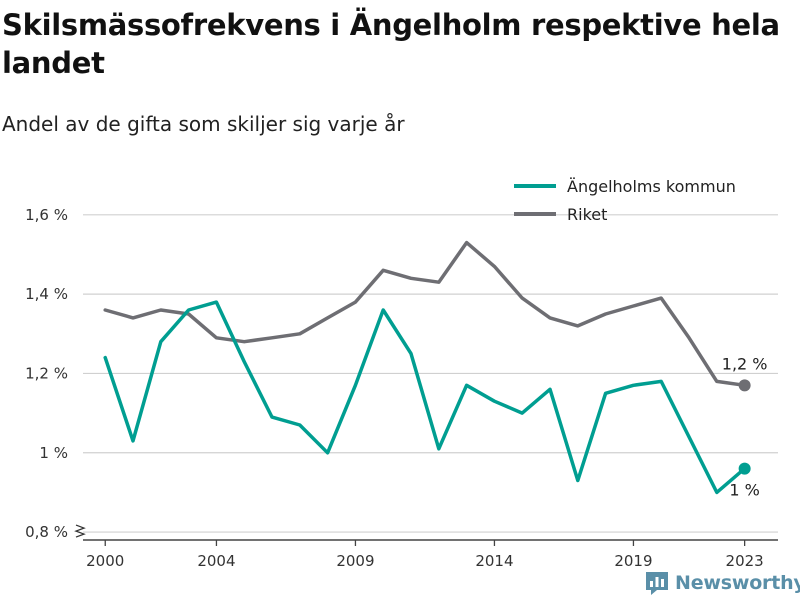 This screenshot has width=800, height=600. What do you see at coordinates (633, 561) in the screenshot?
I see `x-tick-label: 2019` at bounding box center [633, 561].